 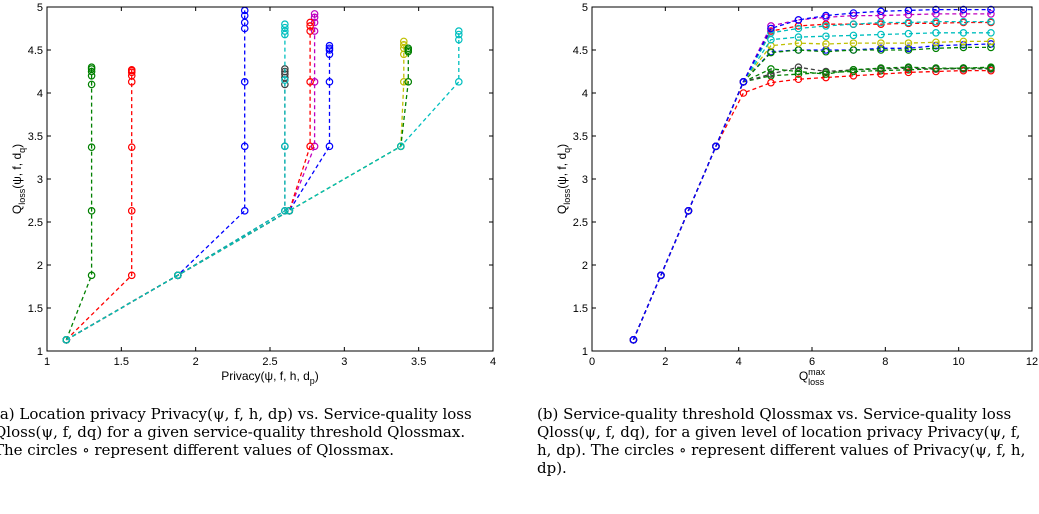 What do you see at coordinates (40, 94) in the screenshot?
I see `y-tick-label: 4` at bounding box center [40, 94].